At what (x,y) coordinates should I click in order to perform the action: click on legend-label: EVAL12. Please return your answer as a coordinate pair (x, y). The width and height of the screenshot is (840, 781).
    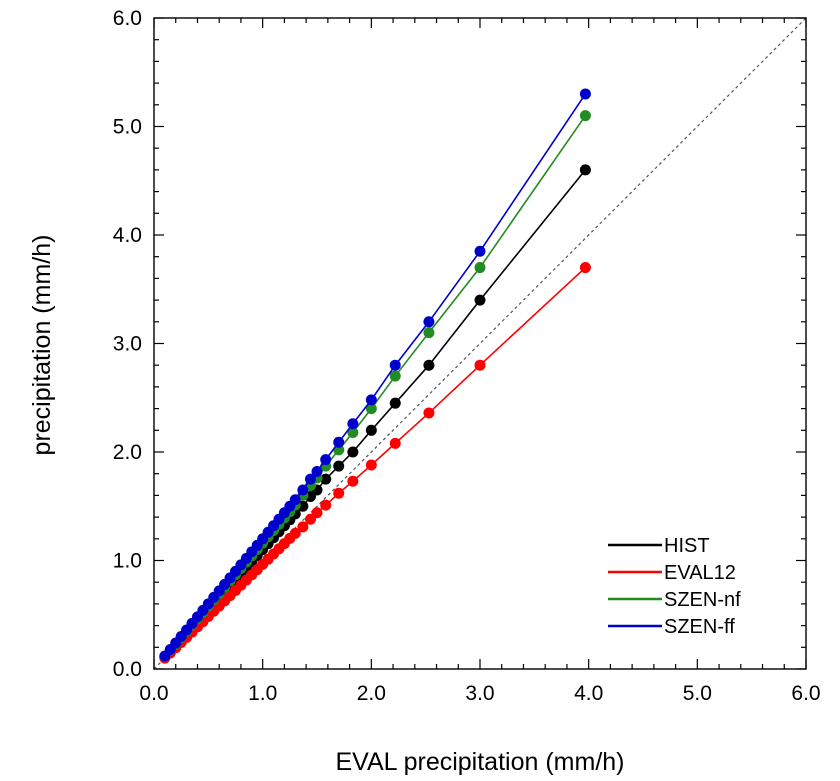
    Looking at the image, I should click on (700, 573).